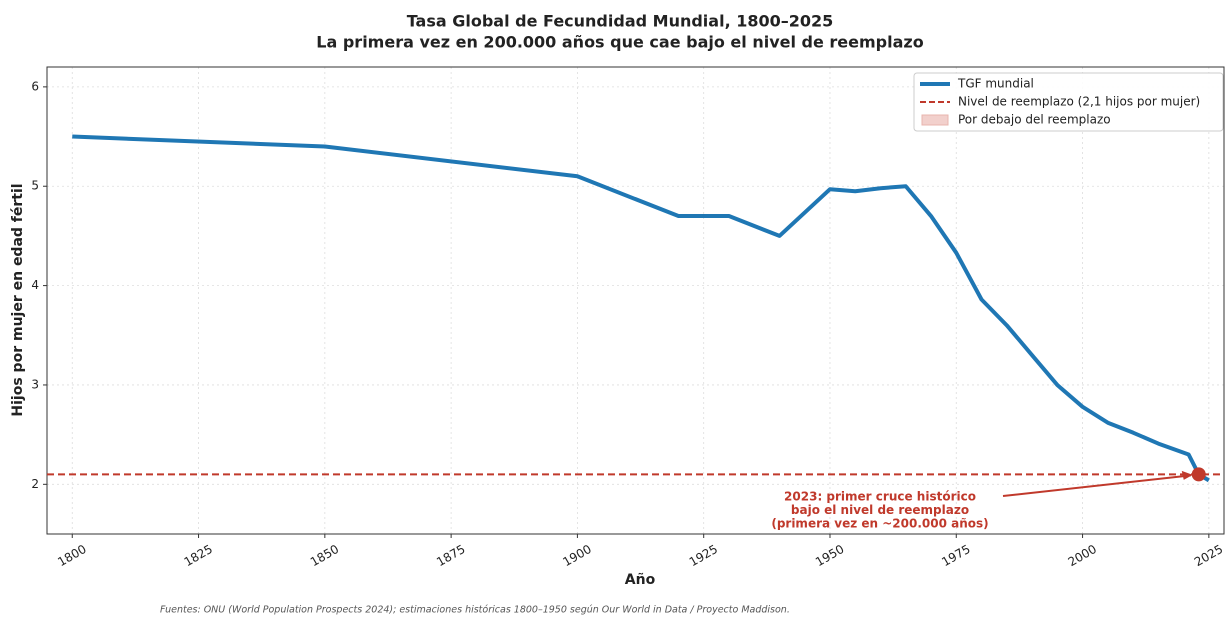 Image resolution: width=1225 pixels, height=618 pixels. Describe the element at coordinates (995, 84) in the screenshot. I see `legend-label: TGF mundial` at that location.